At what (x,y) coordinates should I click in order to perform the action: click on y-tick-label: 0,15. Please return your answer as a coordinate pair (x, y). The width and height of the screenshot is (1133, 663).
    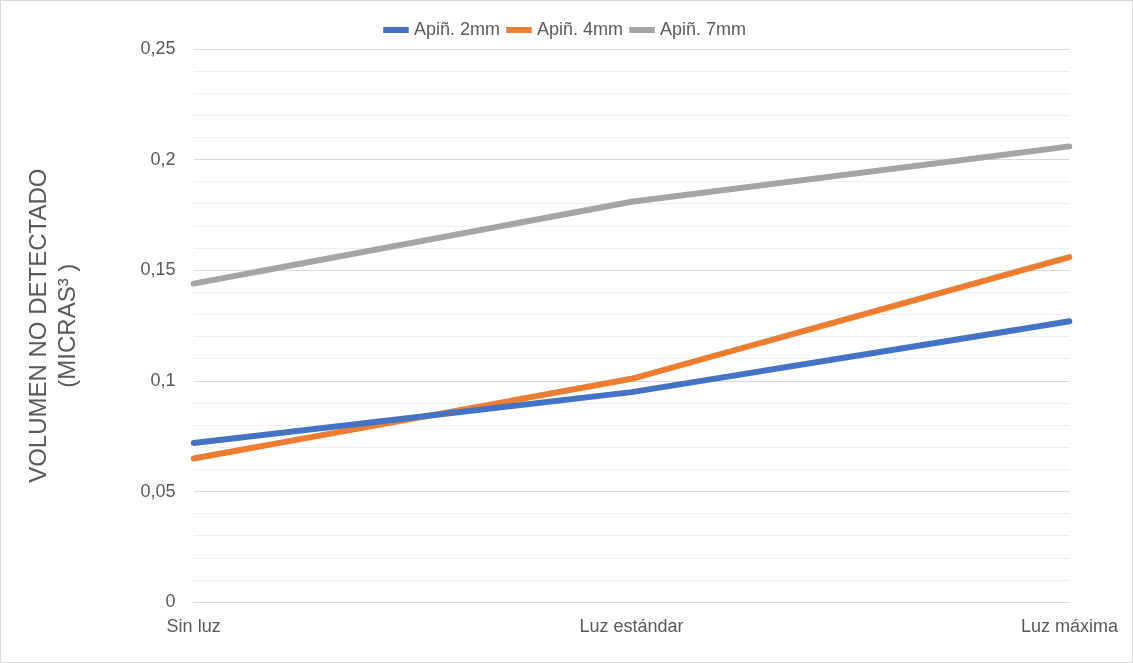
    Looking at the image, I should click on (158, 269).